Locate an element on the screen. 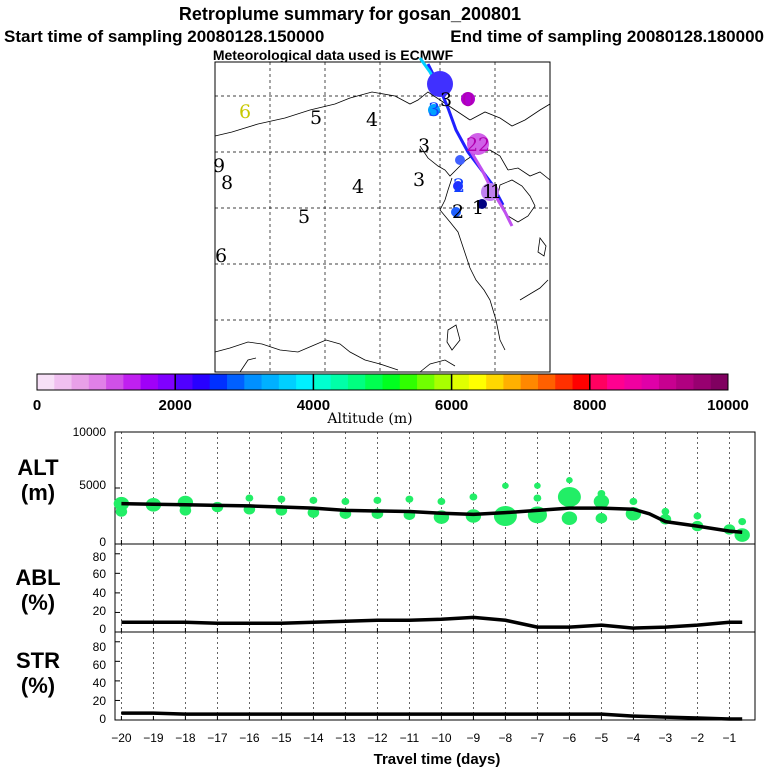 This screenshot has height=768, width=768. x-tick-label: −2 is located at coordinates (698, 738).